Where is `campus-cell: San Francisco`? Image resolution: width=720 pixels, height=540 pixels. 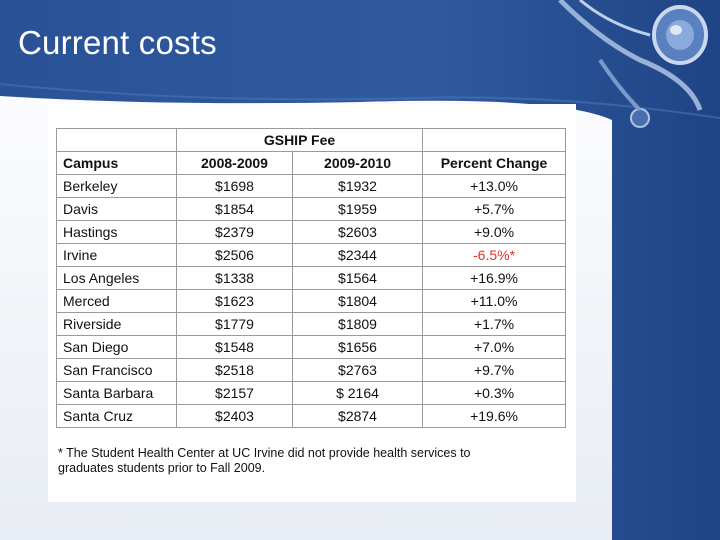 campus-cell: San Francisco is located at coordinates (116, 370).